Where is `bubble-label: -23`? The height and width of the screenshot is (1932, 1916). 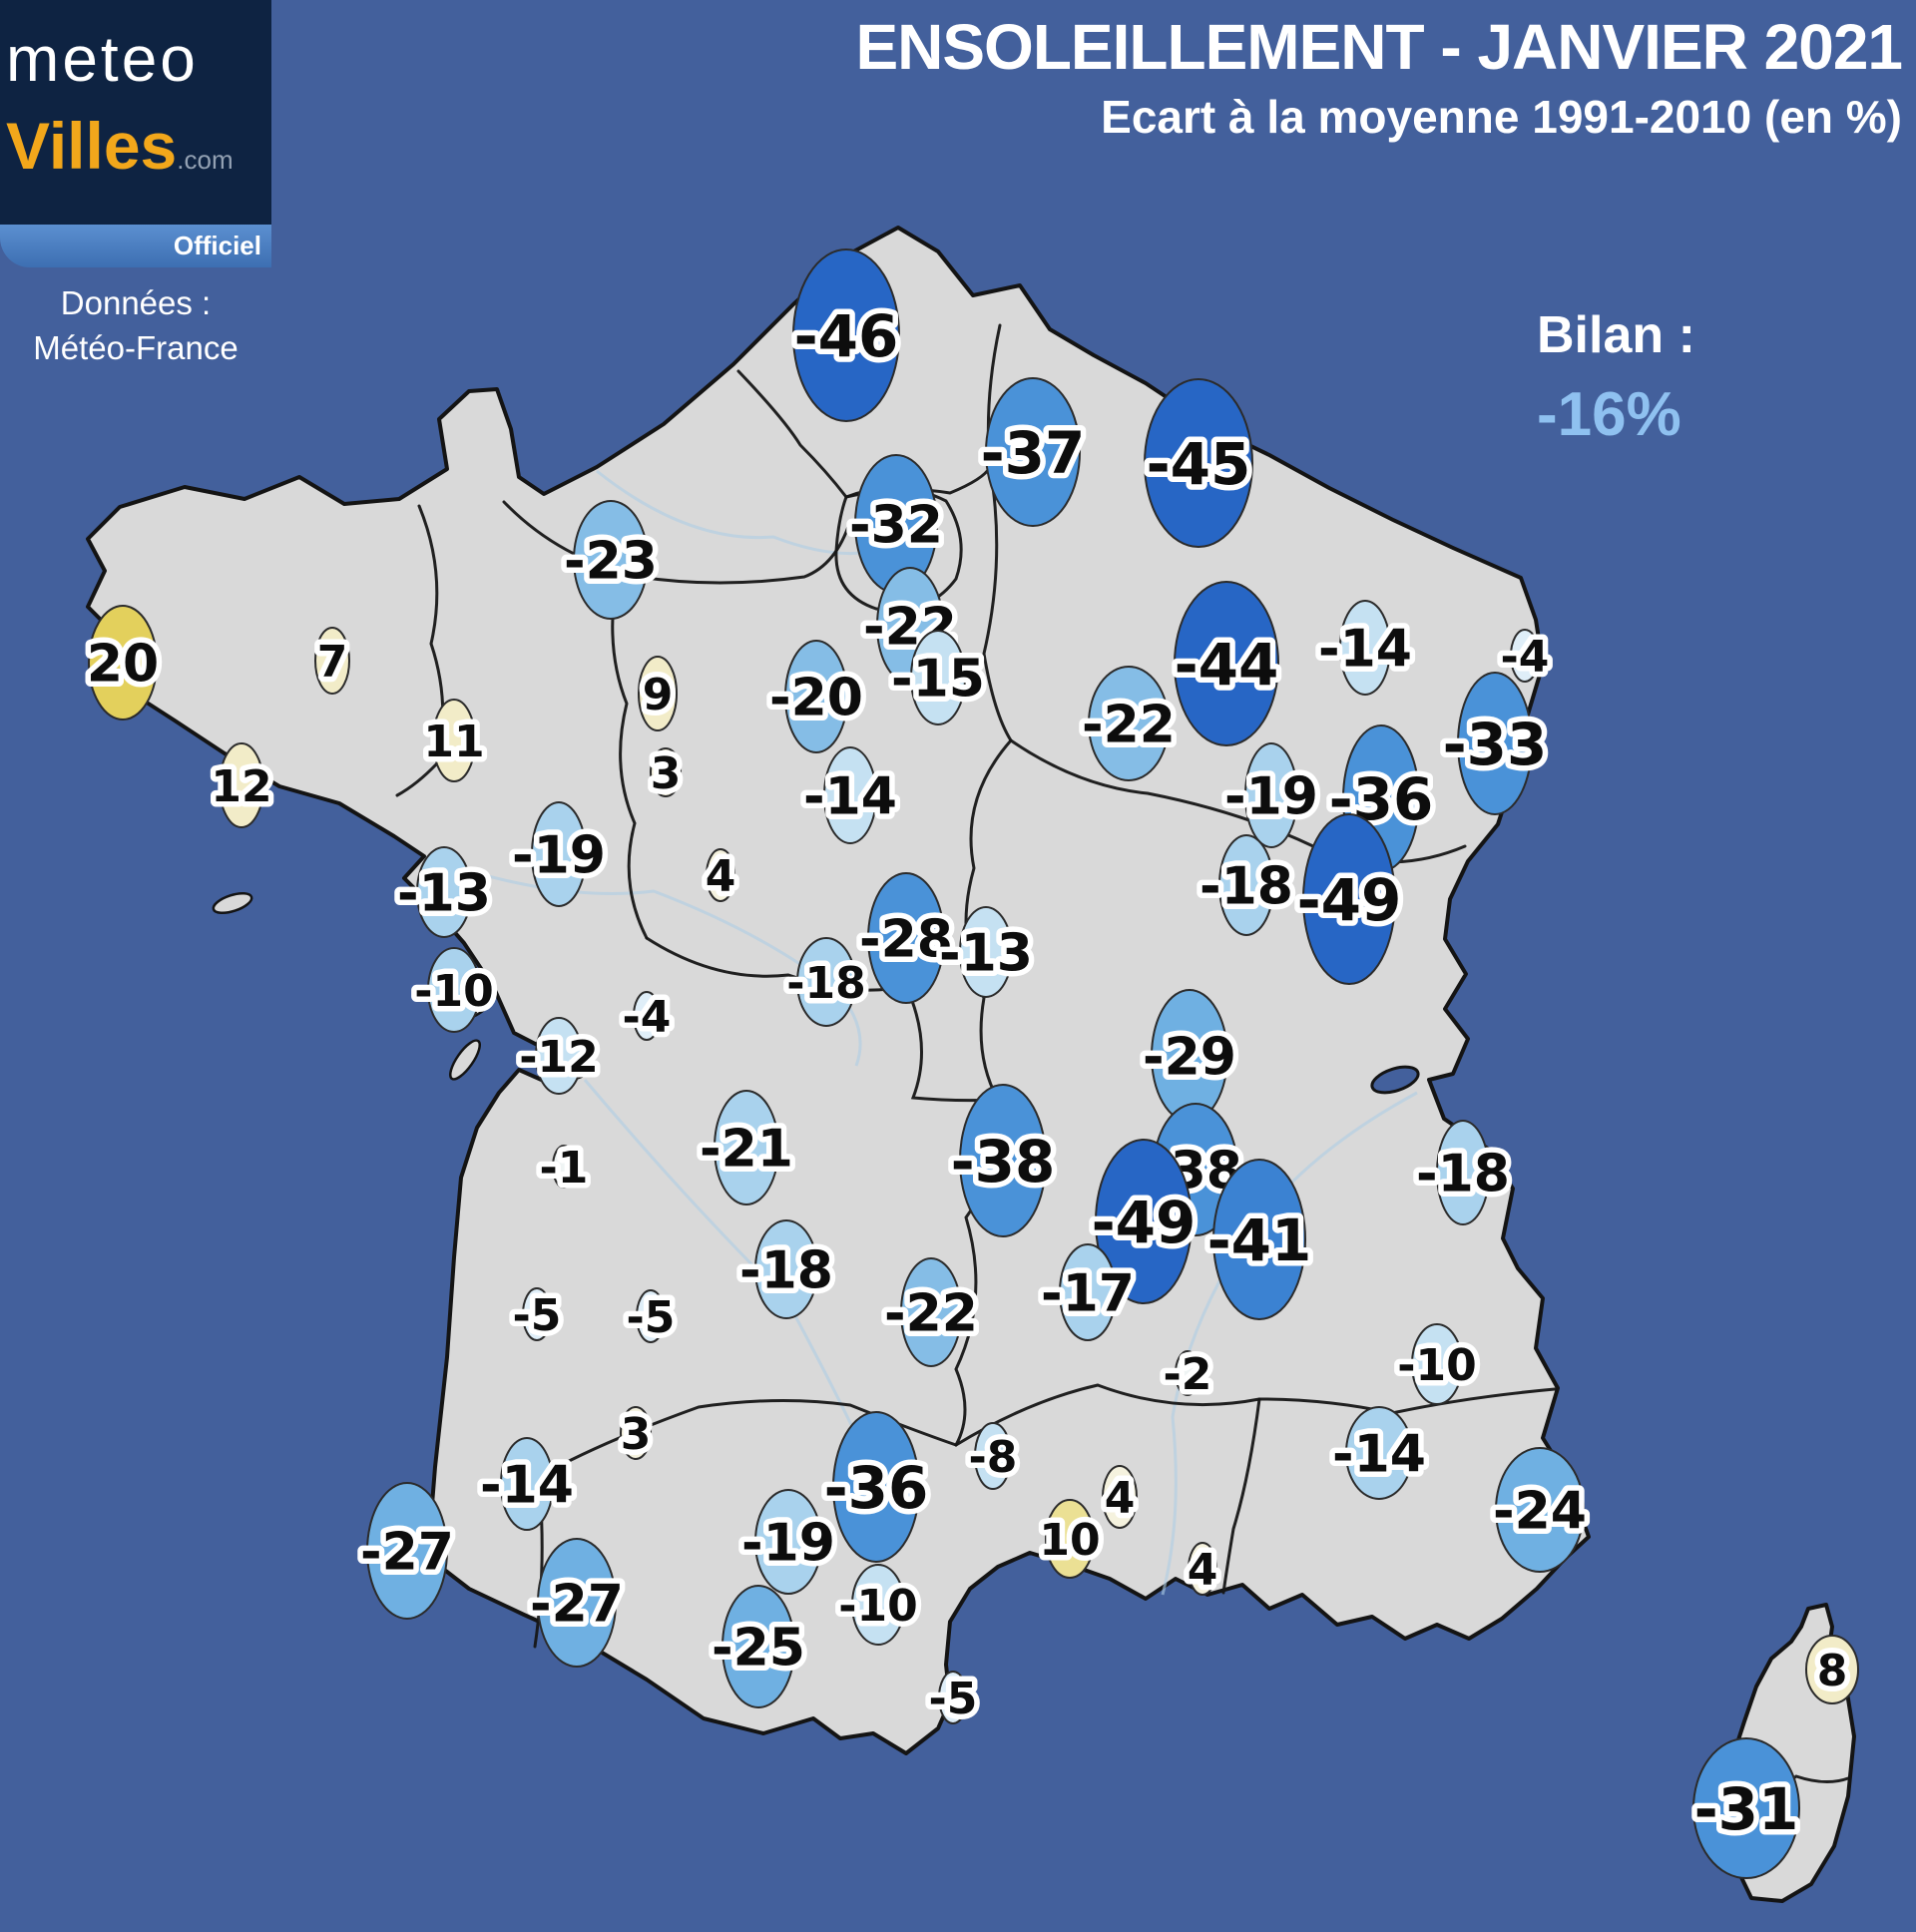
bubble-label: -23 is located at coordinates (611, 562).